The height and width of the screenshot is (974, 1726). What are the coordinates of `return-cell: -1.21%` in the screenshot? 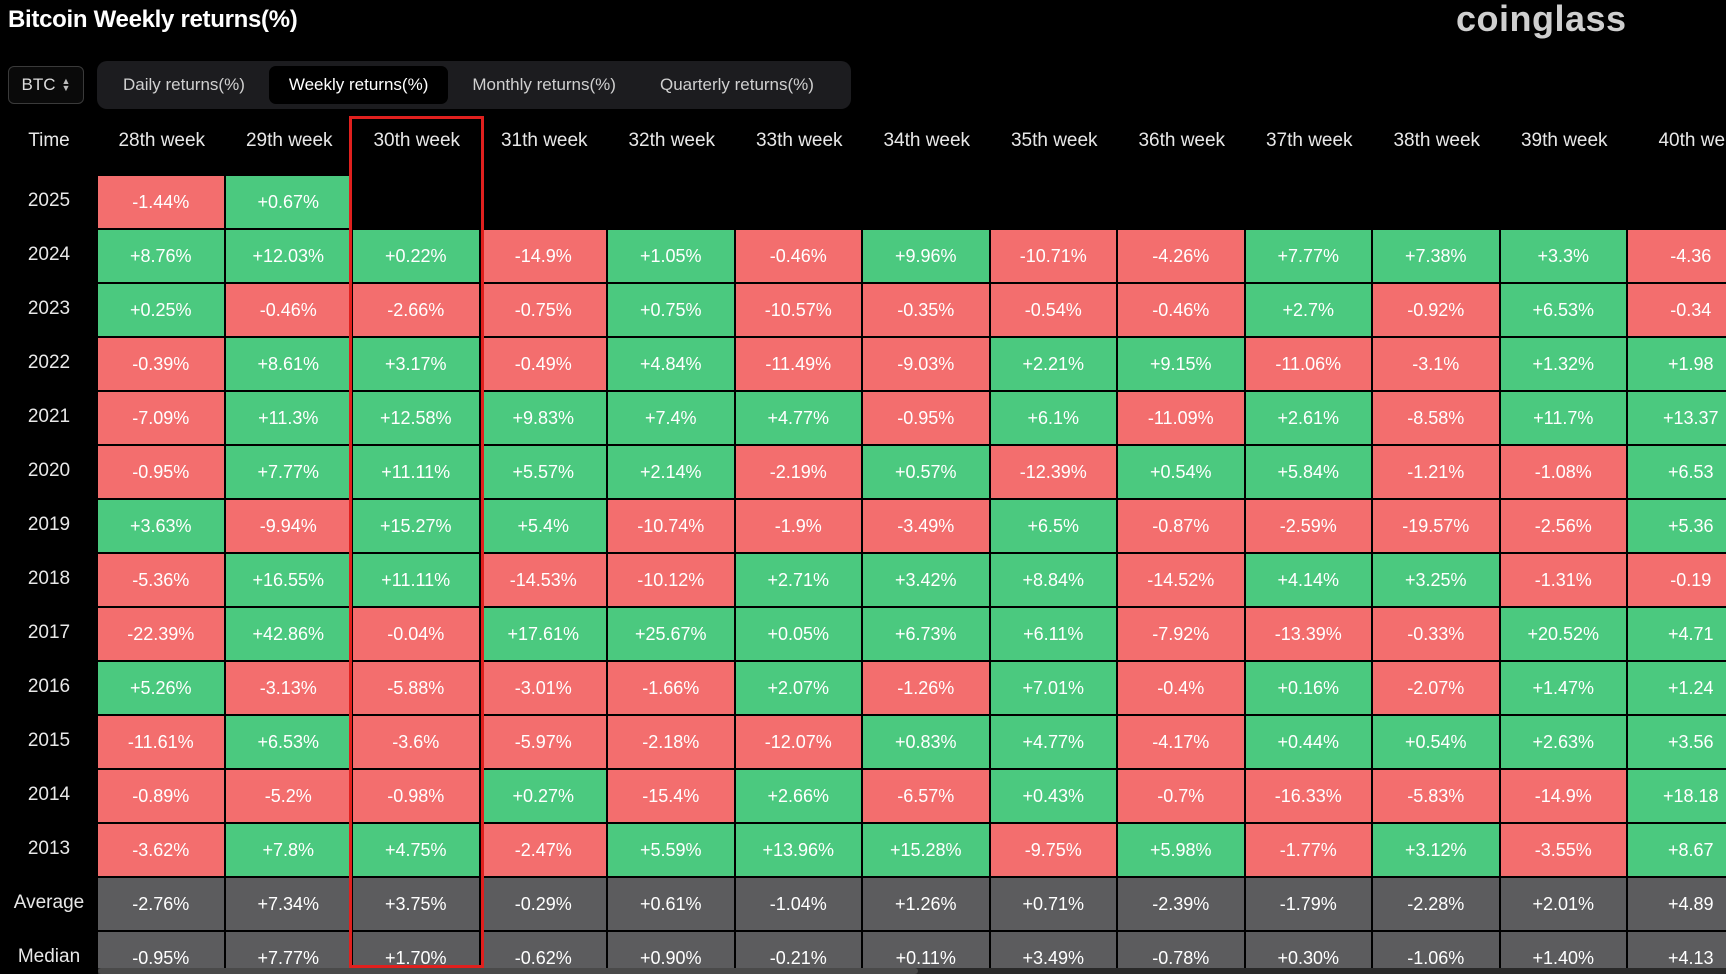 It's located at (1436, 472).